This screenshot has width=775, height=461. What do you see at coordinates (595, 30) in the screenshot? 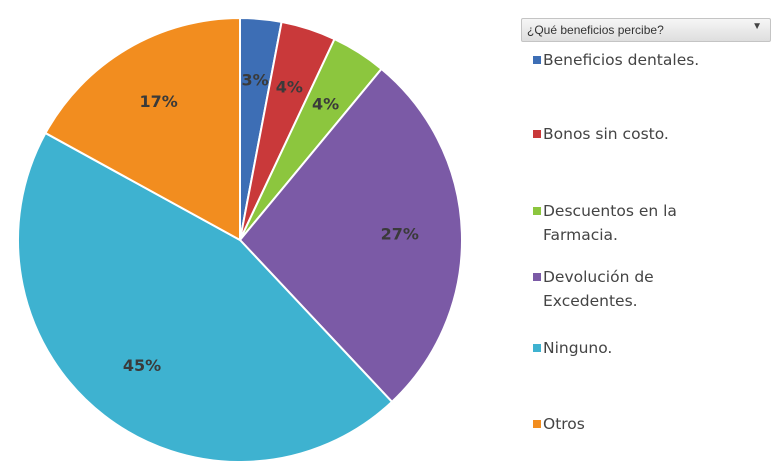
I see `filter-label: ¿Qué beneficios percibe?` at bounding box center [595, 30].